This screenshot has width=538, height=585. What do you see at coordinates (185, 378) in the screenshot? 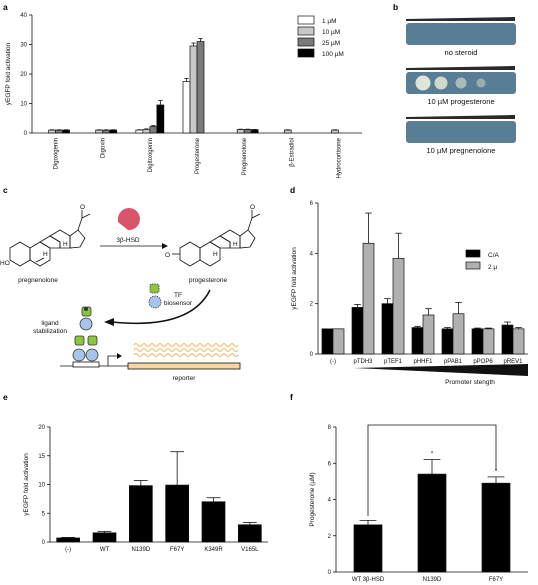
I see `reporter-label: reporter` at bounding box center [185, 378].